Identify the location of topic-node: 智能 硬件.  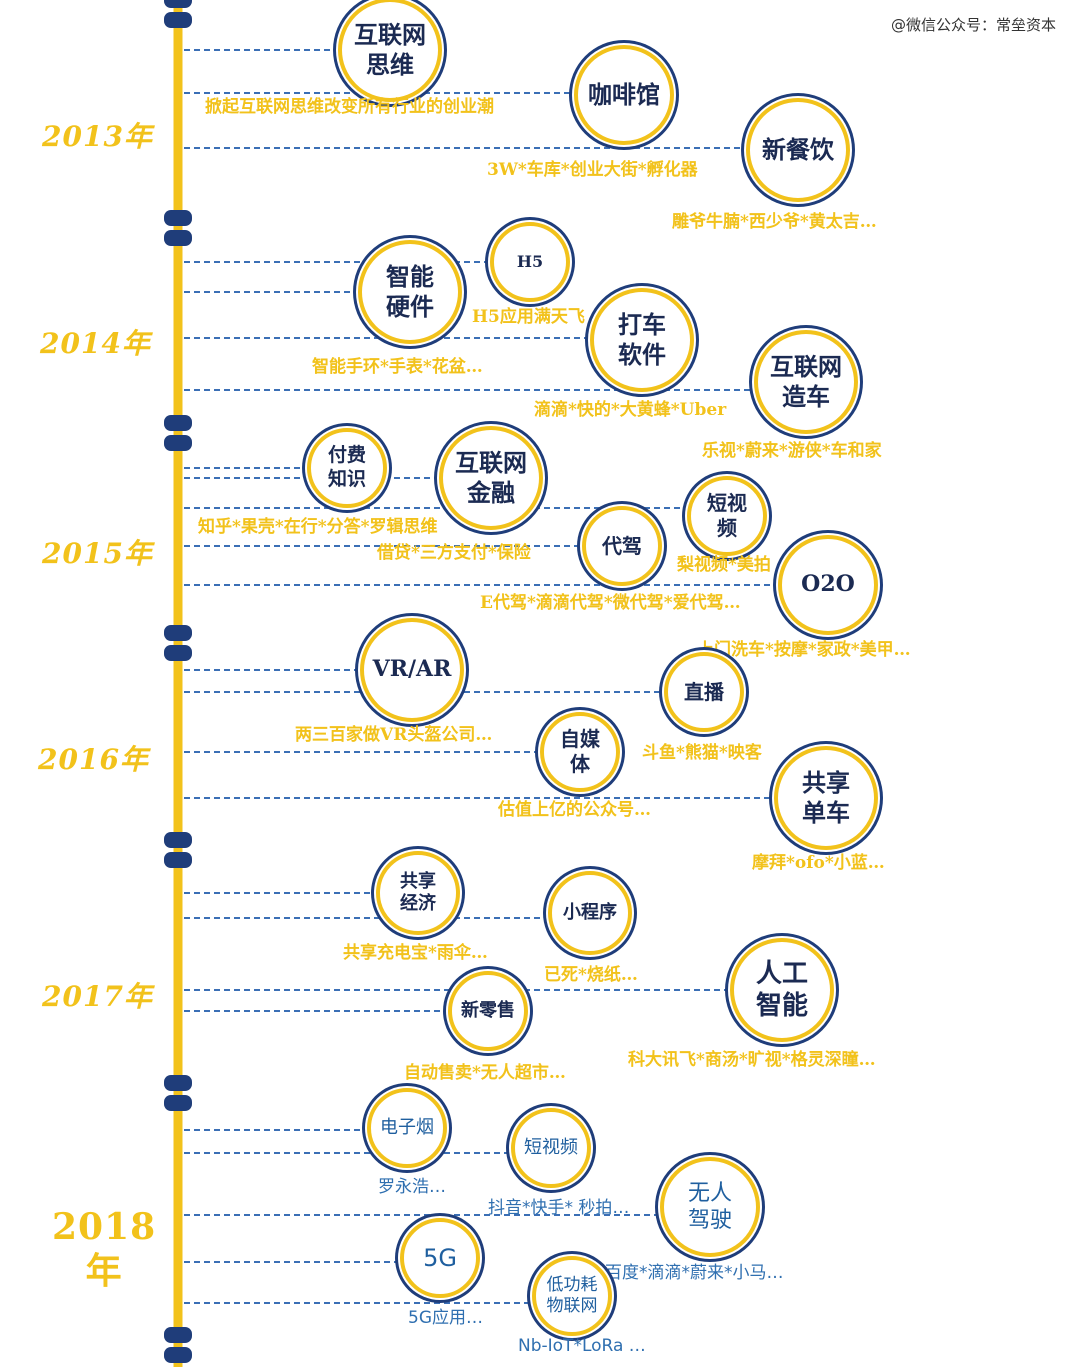
(410, 292).